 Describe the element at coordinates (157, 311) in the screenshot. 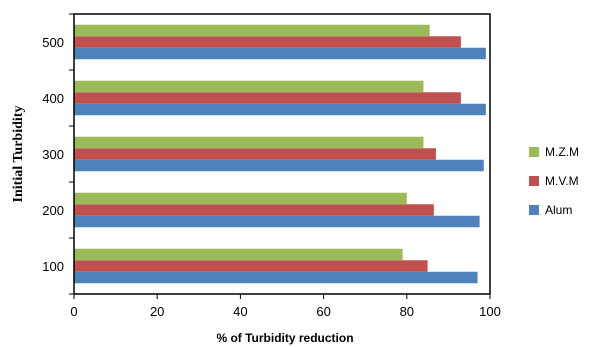

I see `x-tick-label: 20` at that location.